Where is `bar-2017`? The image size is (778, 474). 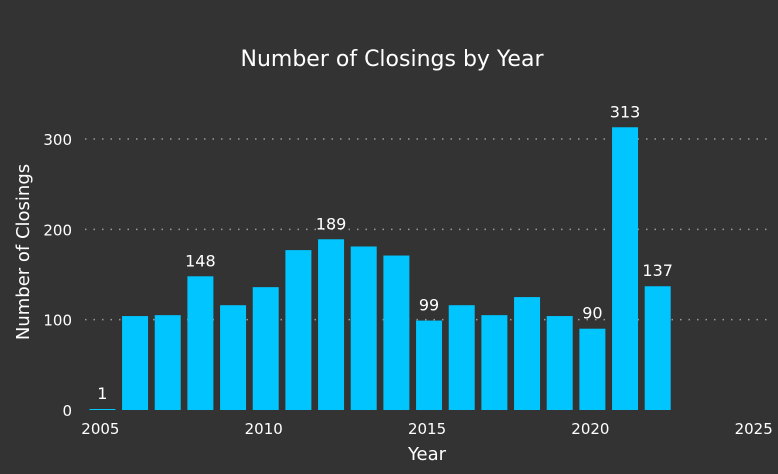
bar-2017 is located at coordinates (494, 362).